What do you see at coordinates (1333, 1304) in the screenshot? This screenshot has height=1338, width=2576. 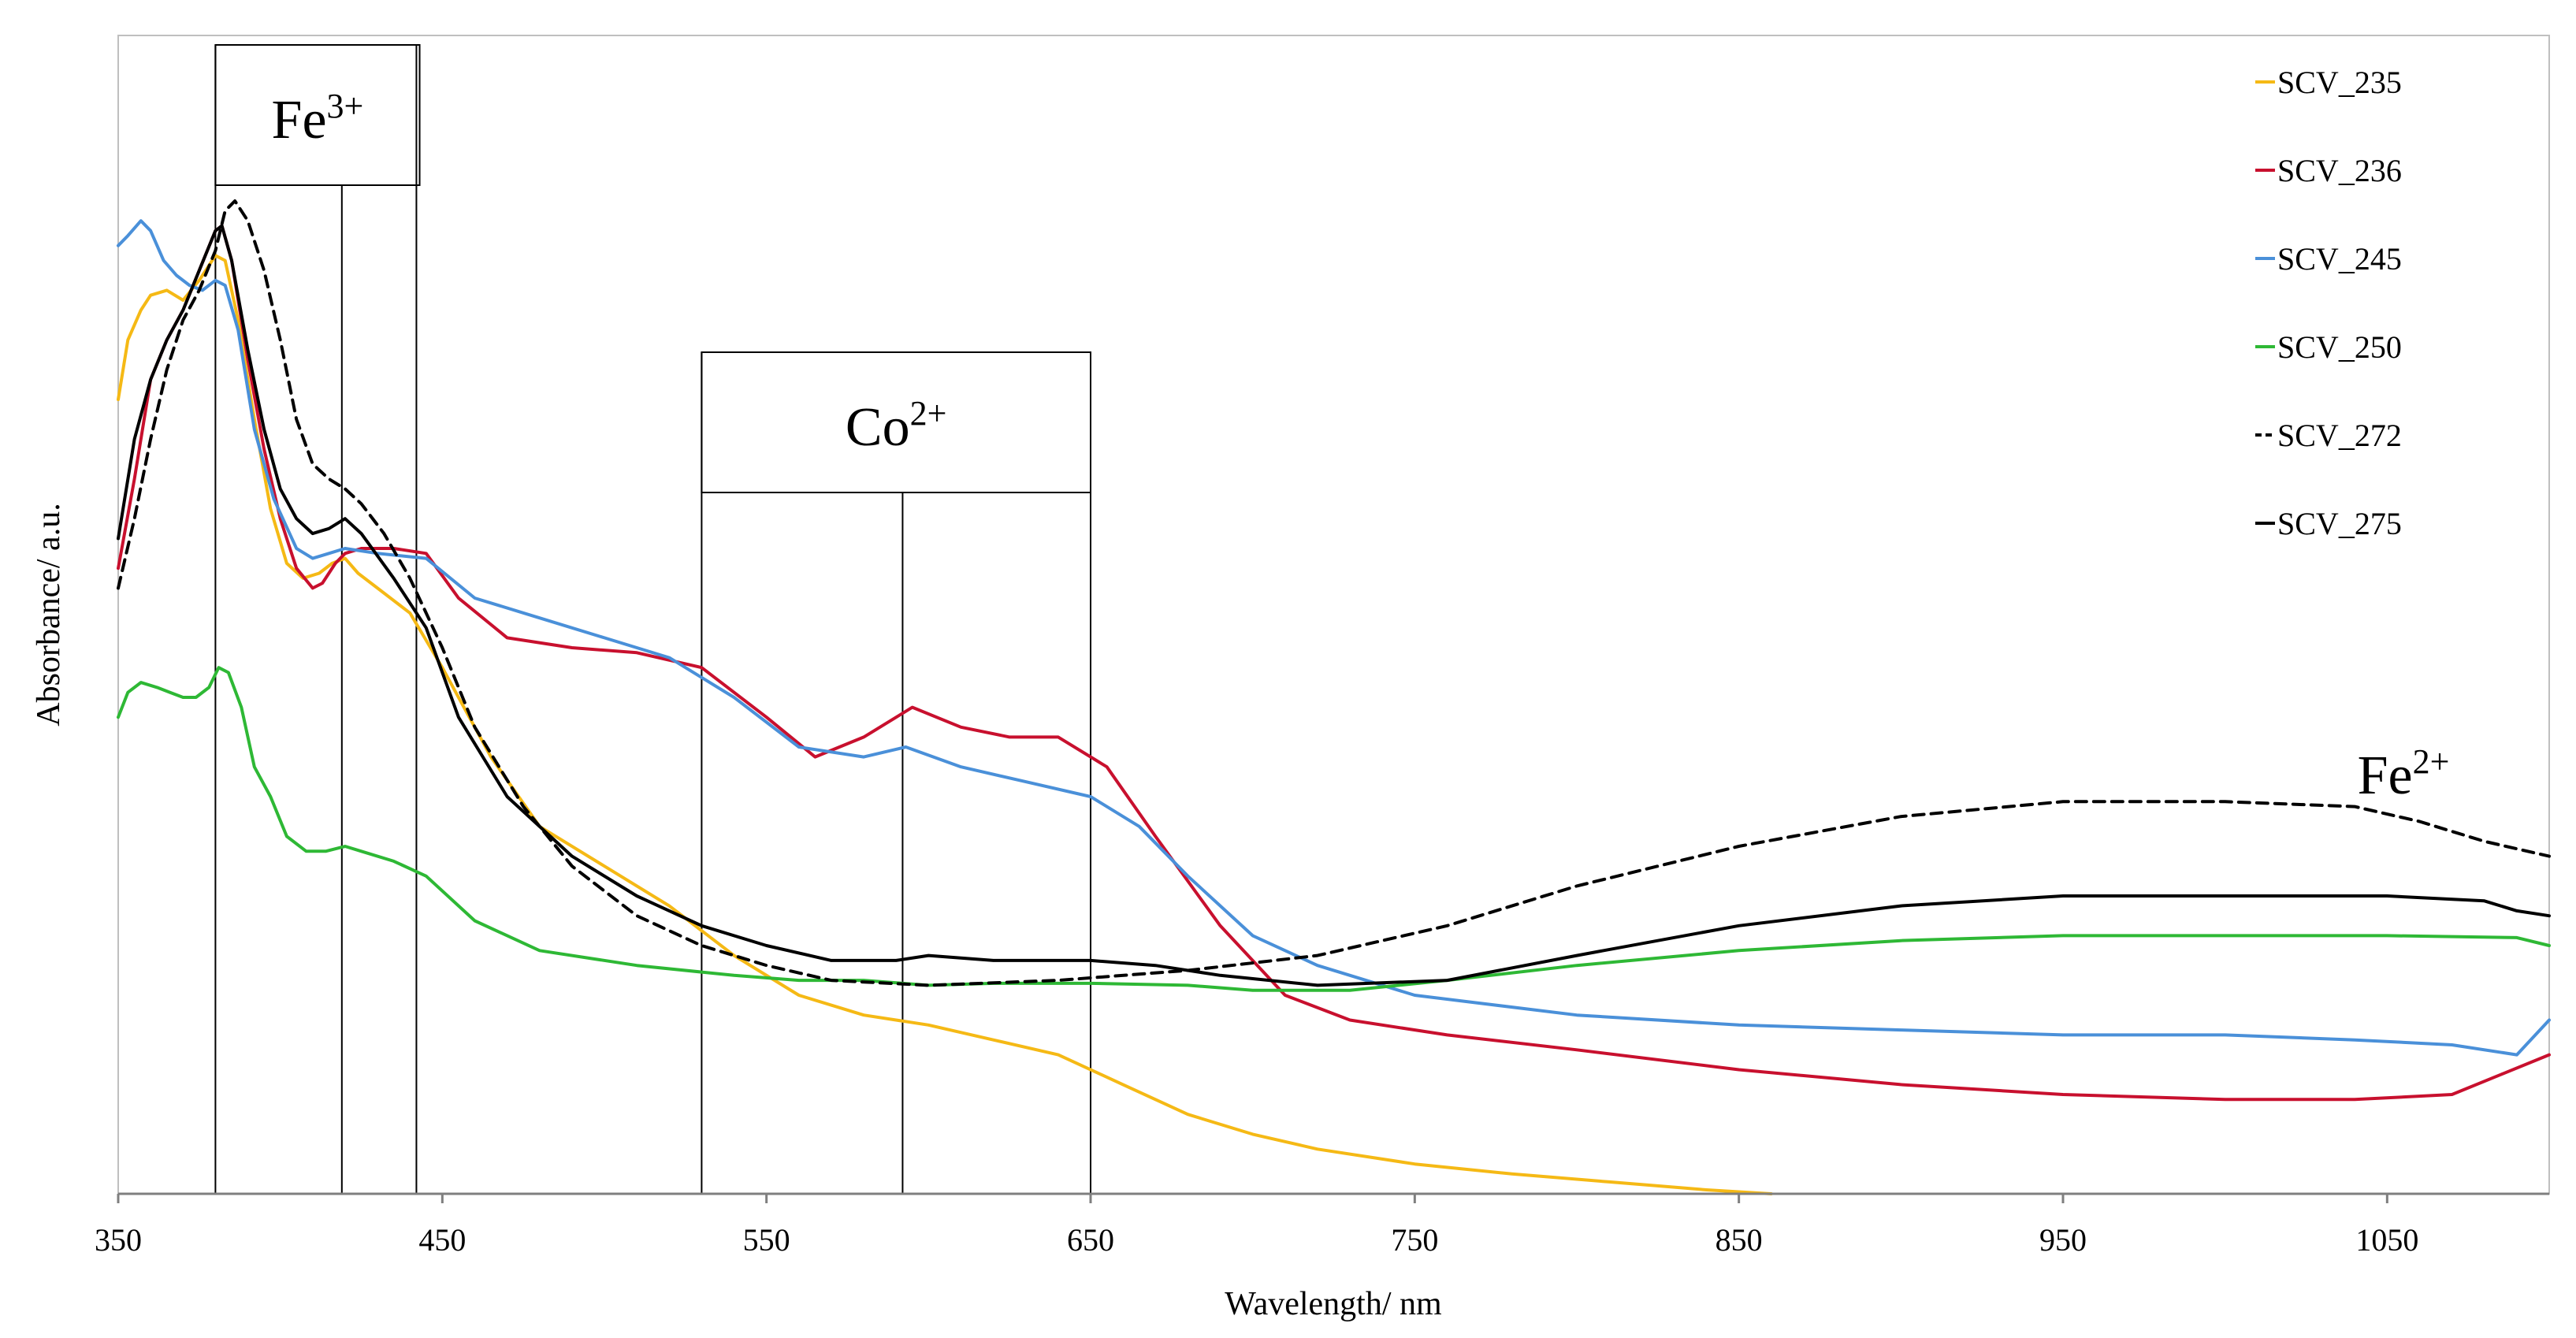 I see `x-axis-title: Wavelength/ nm` at bounding box center [1333, 1304].